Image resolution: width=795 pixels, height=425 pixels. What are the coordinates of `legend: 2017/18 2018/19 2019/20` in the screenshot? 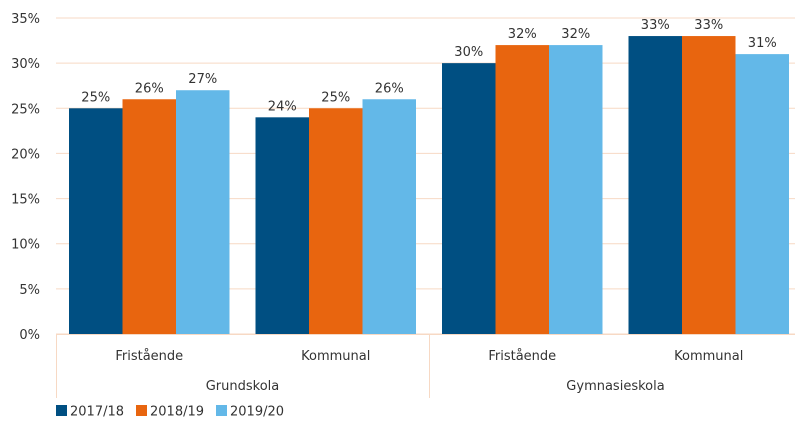 It's located at (170, 412).